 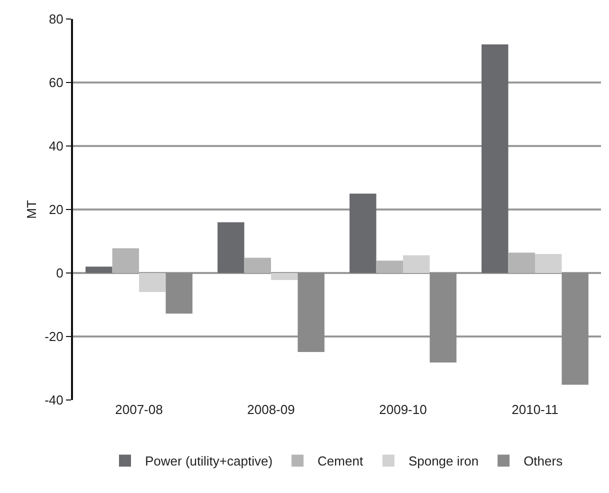 What do you see at coordinates (443, 461) in the screenshot?
I see `legend-label: Sponge iron` at bounding box center [443, 461].